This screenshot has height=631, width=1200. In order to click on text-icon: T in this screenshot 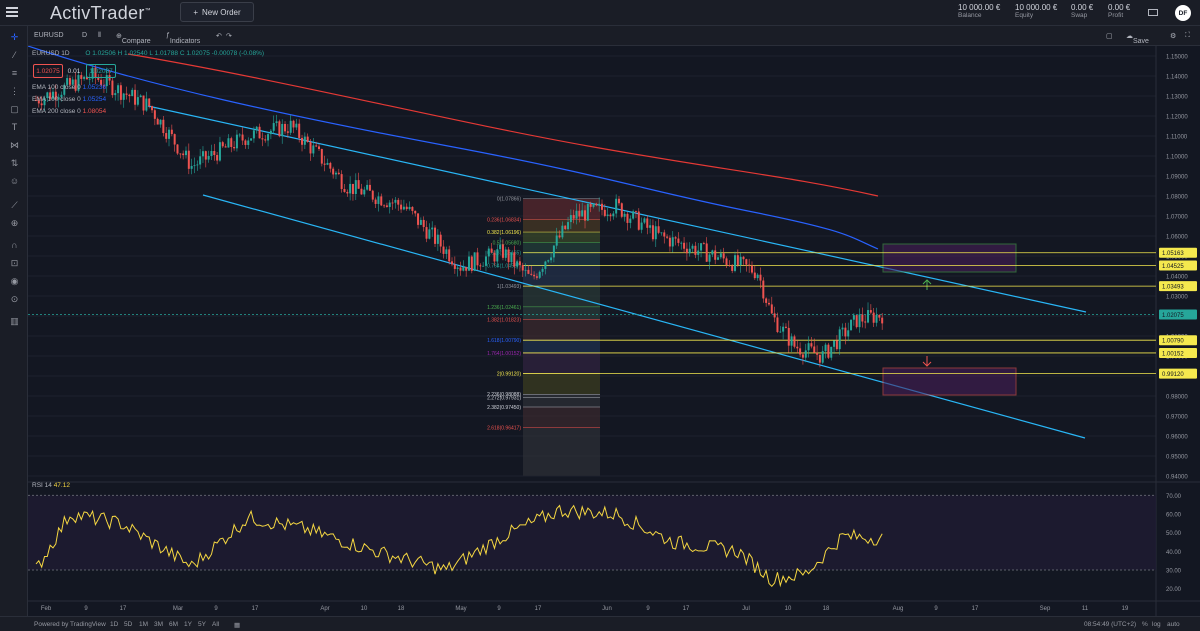, I will do `click(14, 127)`.